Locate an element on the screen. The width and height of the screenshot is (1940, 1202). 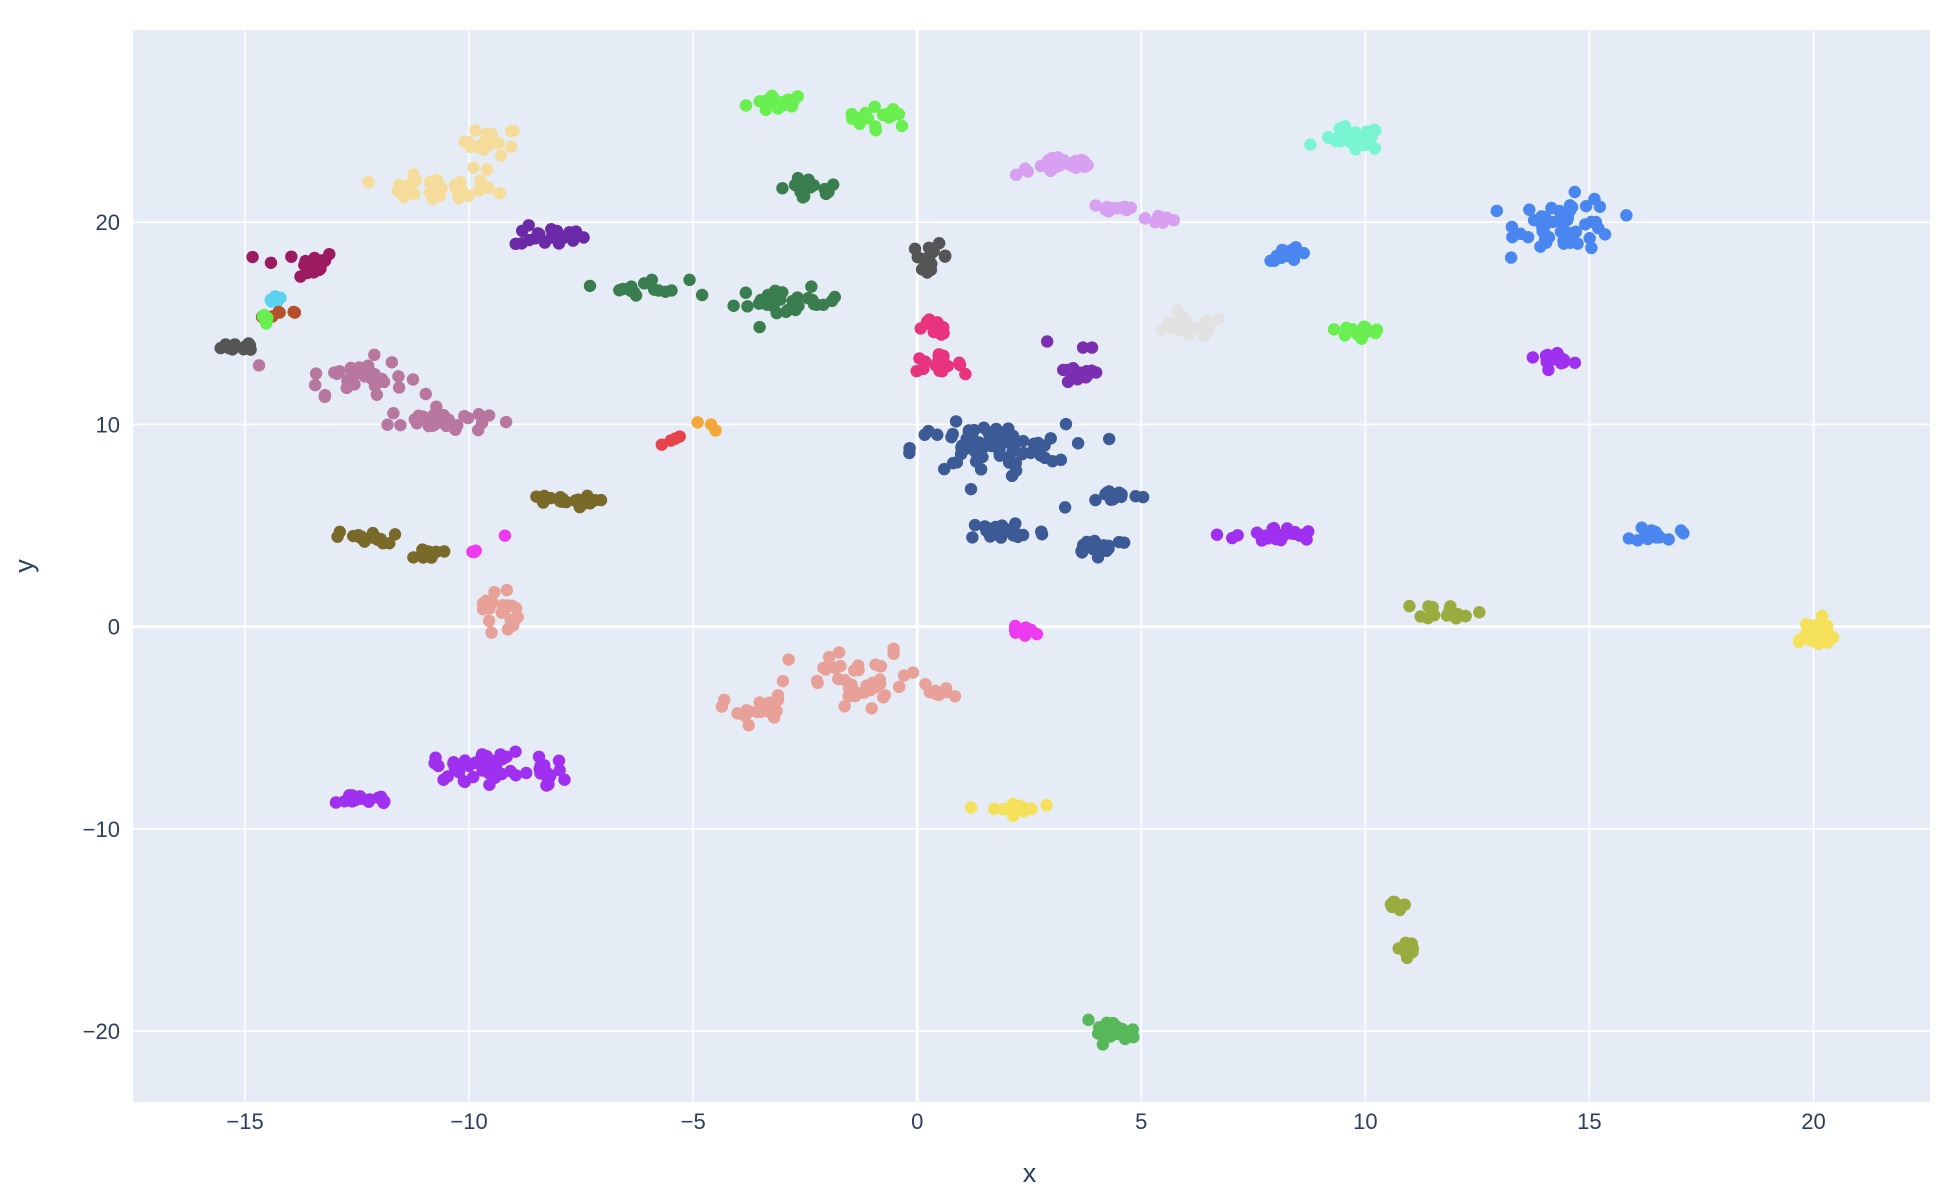
x-tick-label: 20 is located at coordinates (1813, 1121).